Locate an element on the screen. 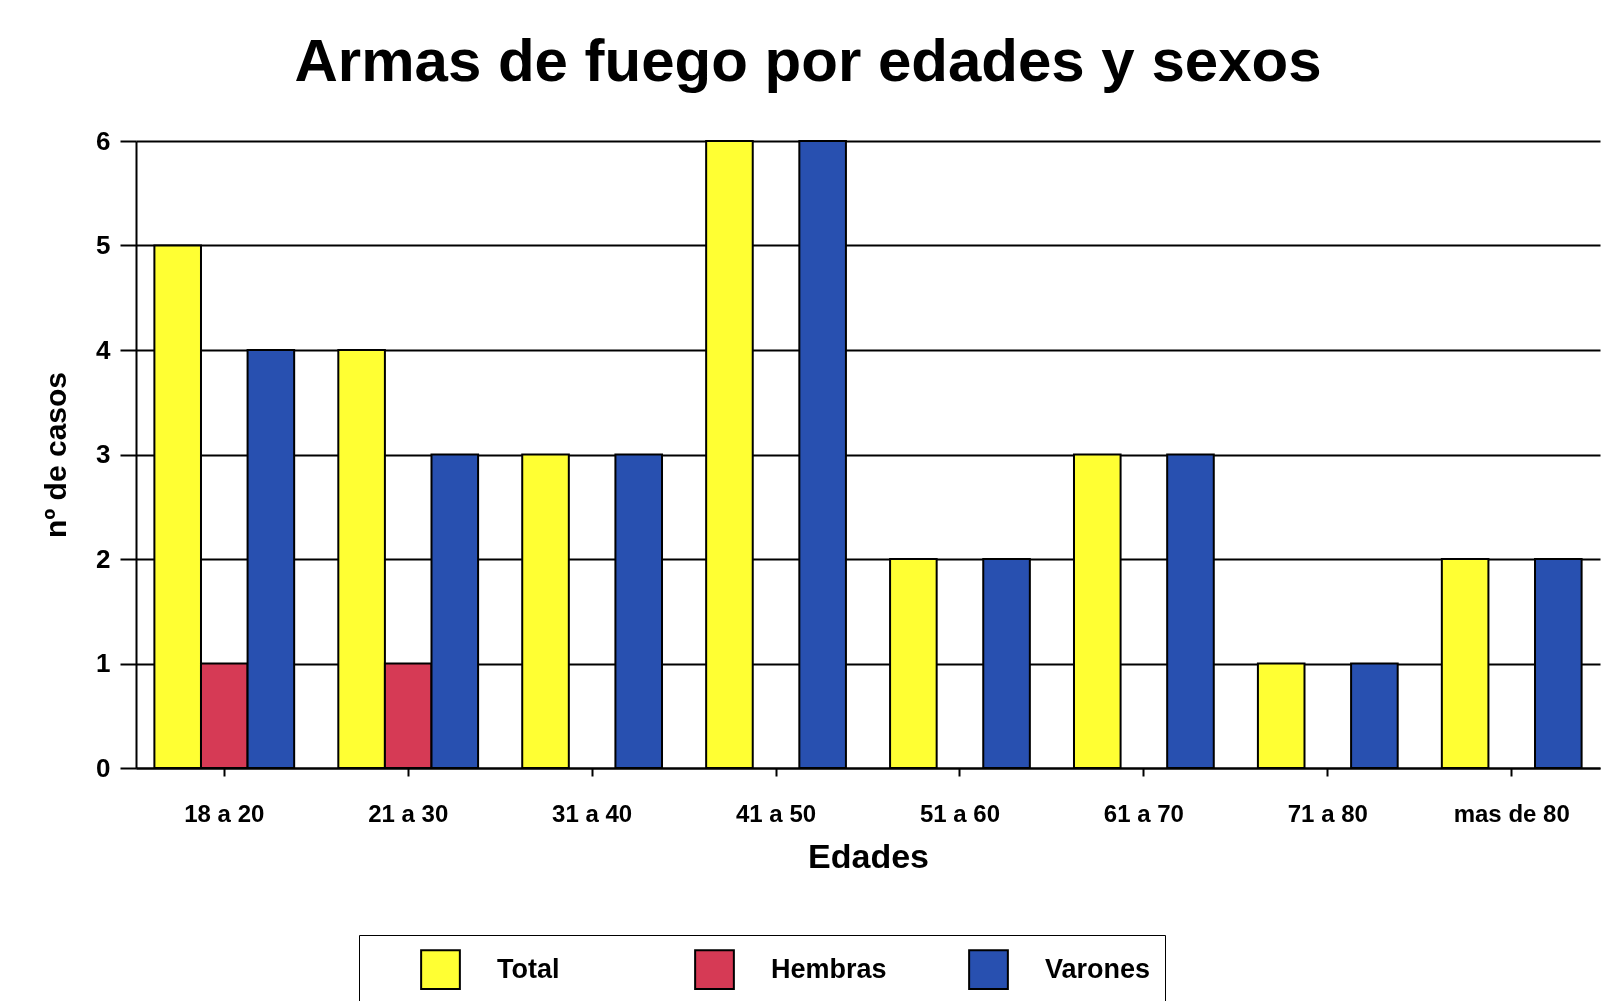  y-tick-label: 3 is located at coordinates (103, 454).